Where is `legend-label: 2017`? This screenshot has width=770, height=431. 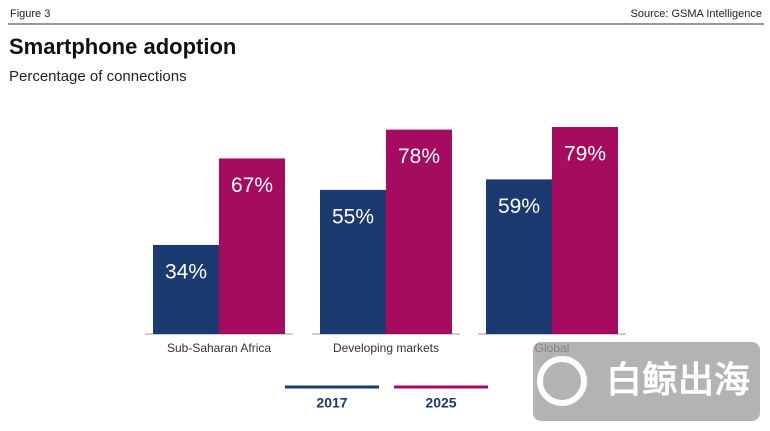
legend-label: 2017 is located at coordinates (331, 403).